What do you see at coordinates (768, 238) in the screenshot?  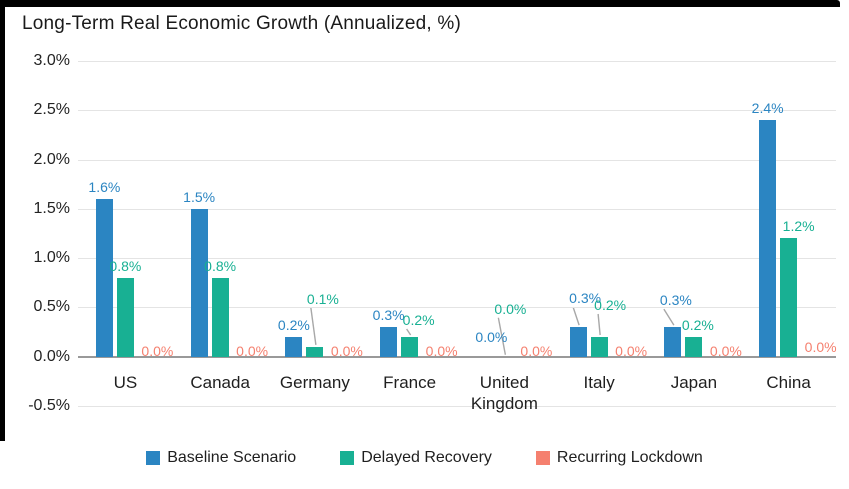 I see `bar-baseline-scenario-china` at bounding box center [768, 238].